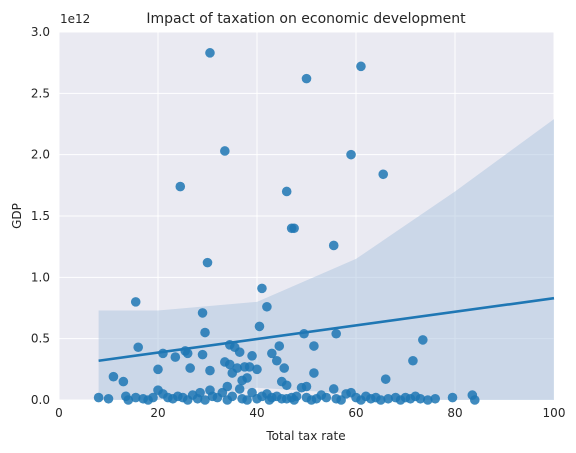 This screenshot has width=576, height=453. Describe the element at coordinates (59, 413) in the screenshot. I see `x-tick-label: 0` at that location.